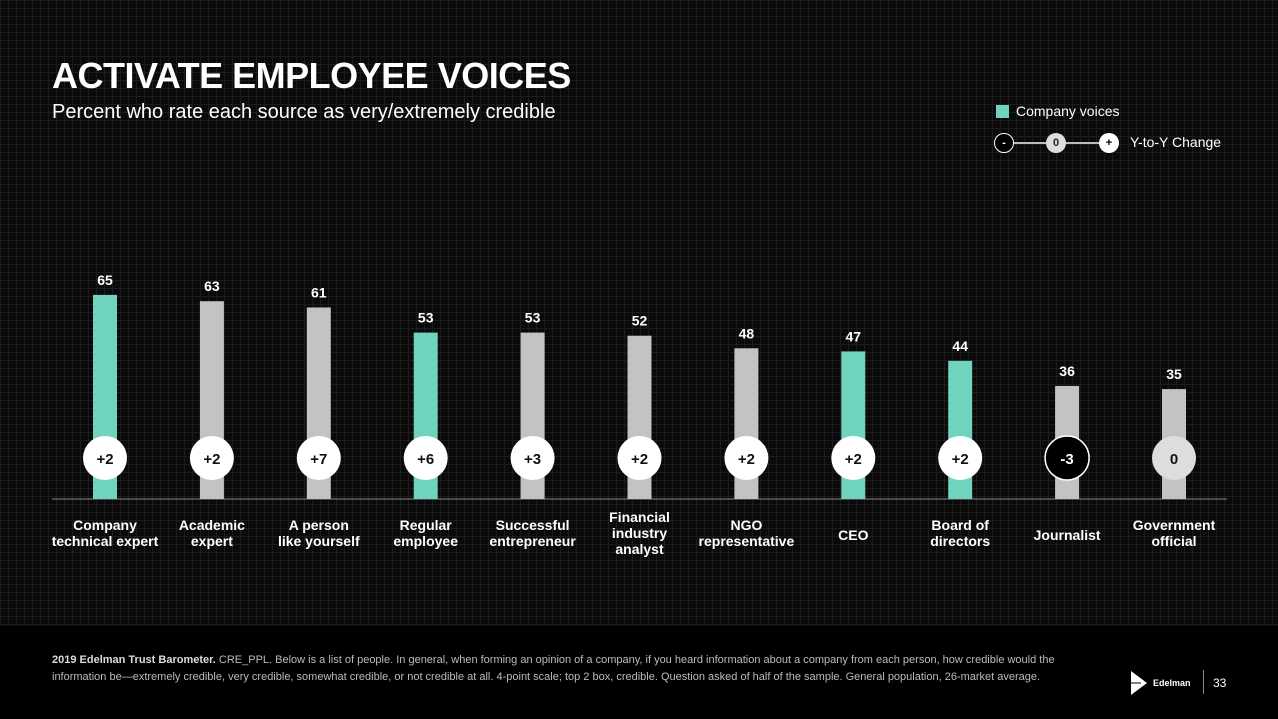 The image size is (1278, 719). Describe the element at coordinates (854, 336) in the screenshot. I see `value-label: 47` at that location.